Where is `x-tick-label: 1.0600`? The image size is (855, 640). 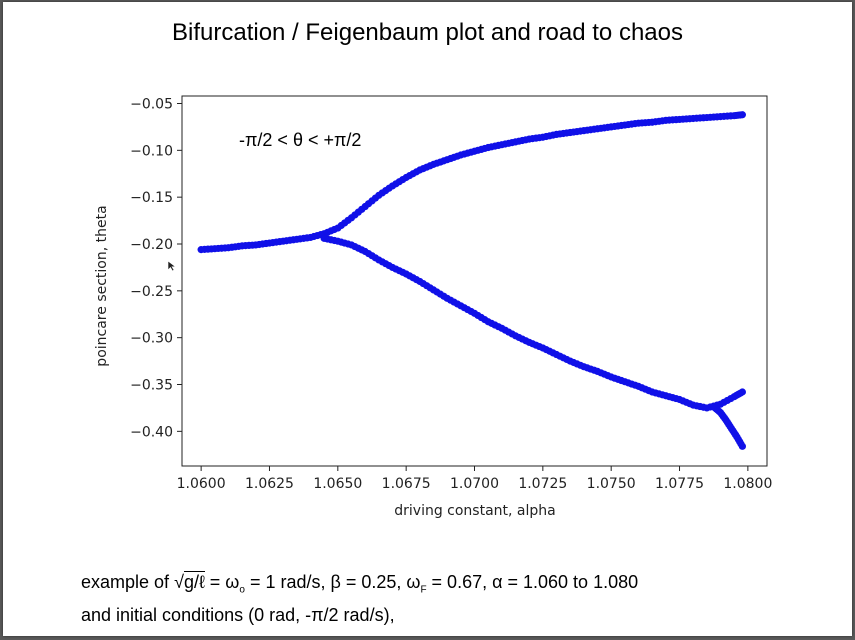
x-tick-label: 1.0600 is located at coordinates (201, 484).